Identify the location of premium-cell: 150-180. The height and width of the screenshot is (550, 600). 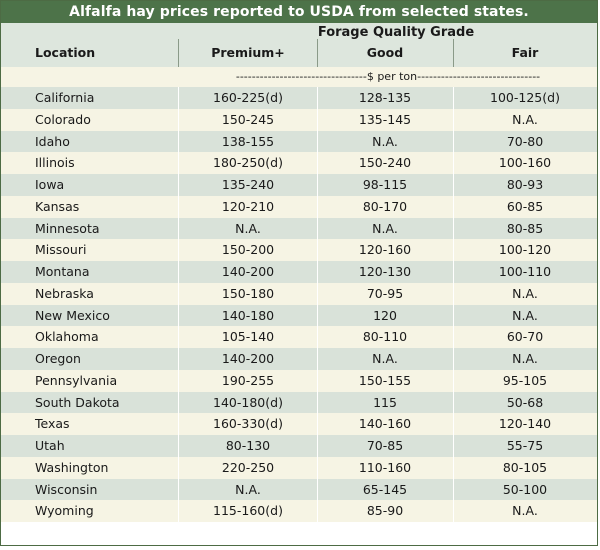
(248, 293).